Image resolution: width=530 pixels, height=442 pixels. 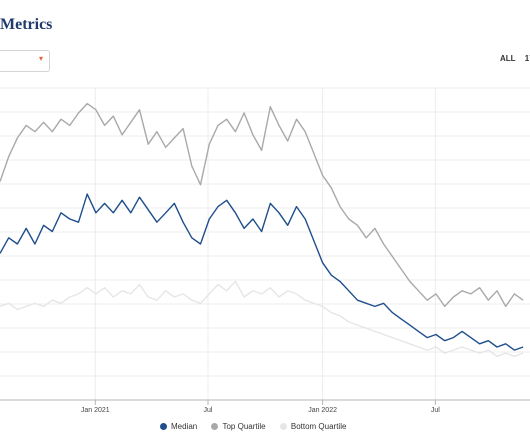 I want to click on chart-legend: Median Top Quartile Bottom Quartile, so click(x=259, y=426).